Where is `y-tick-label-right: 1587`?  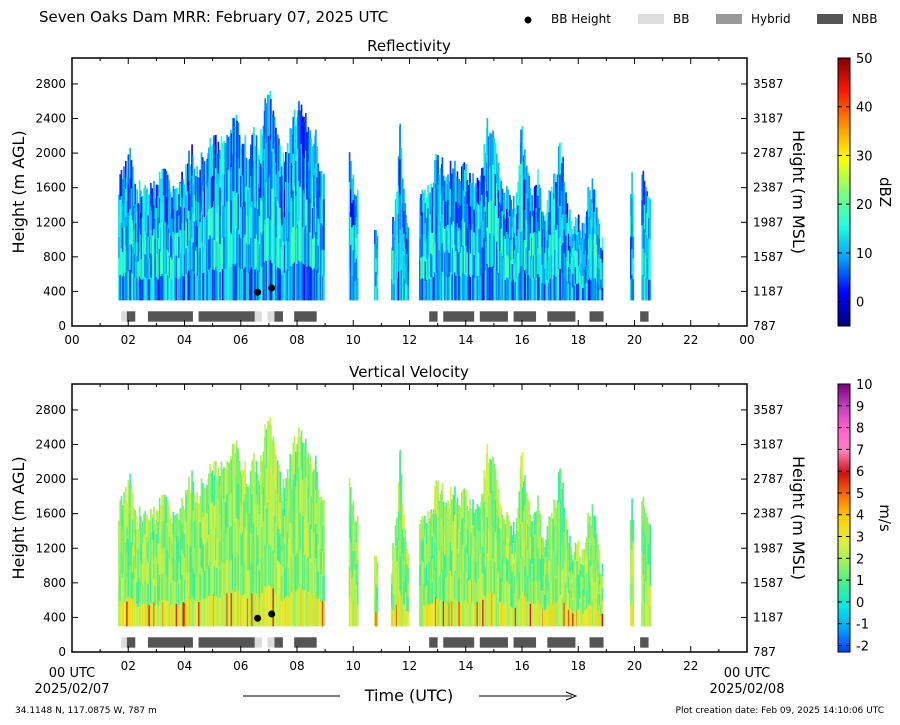
y-tick-label-right: 1587 is located at coordinates (768, 257).